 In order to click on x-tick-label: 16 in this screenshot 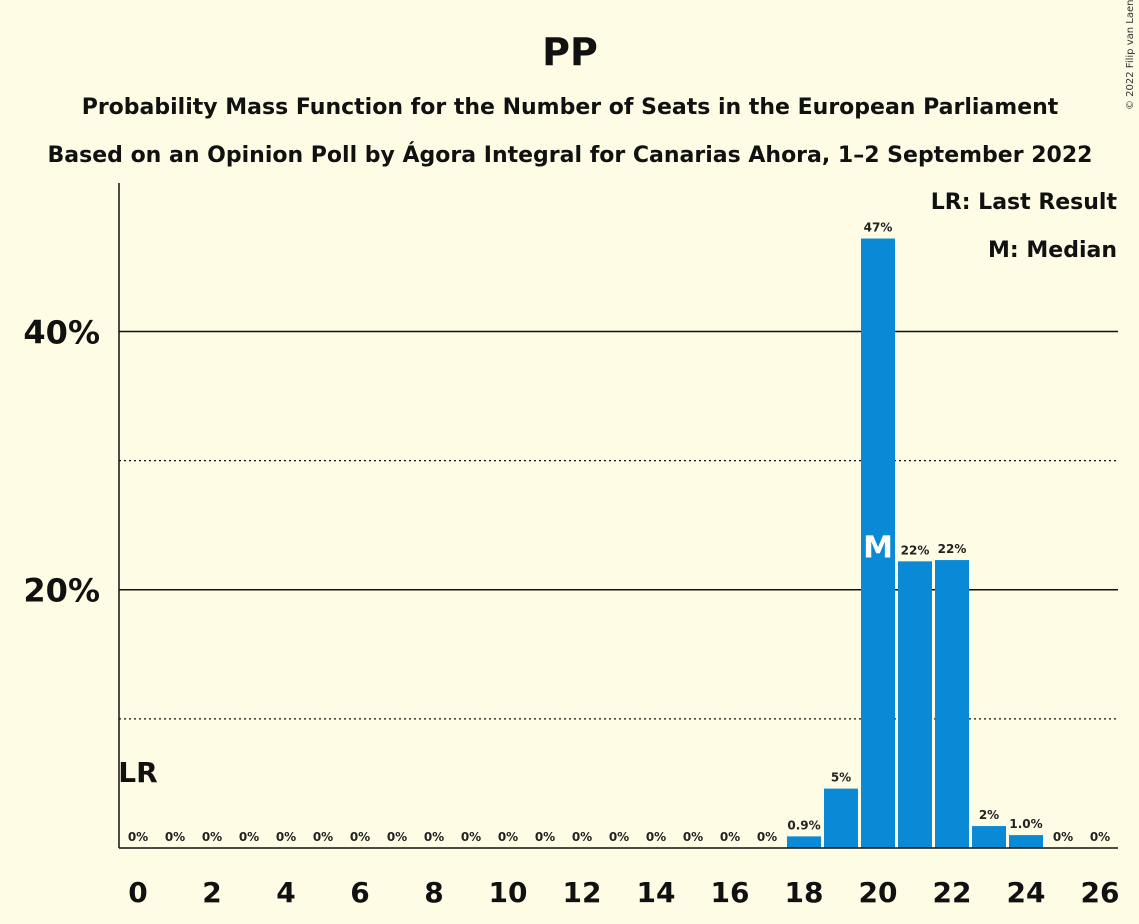, I will do `click(730, 892)`.